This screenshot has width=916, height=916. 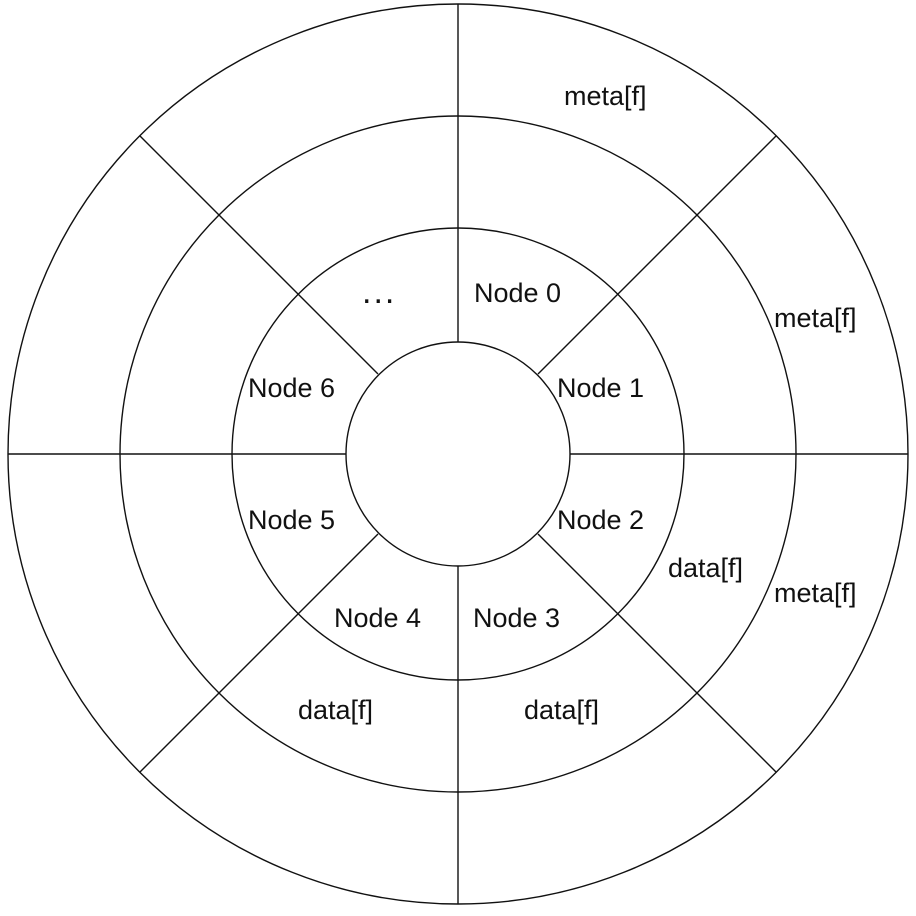 I want to click on divider-top-right, so click(x=657, y=255).